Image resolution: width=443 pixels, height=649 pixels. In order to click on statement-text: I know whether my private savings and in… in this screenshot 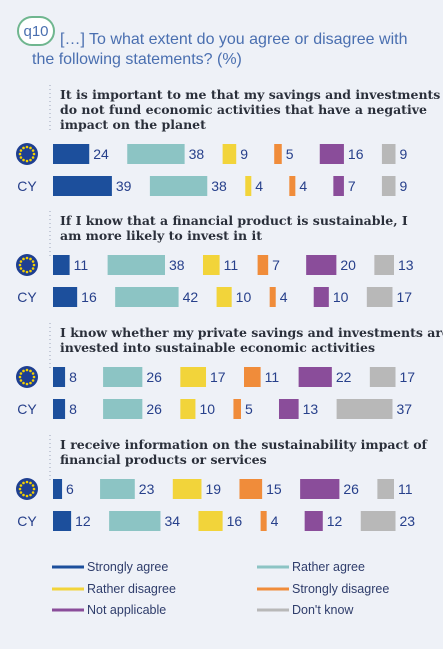, I will do `click(251, 332)`.